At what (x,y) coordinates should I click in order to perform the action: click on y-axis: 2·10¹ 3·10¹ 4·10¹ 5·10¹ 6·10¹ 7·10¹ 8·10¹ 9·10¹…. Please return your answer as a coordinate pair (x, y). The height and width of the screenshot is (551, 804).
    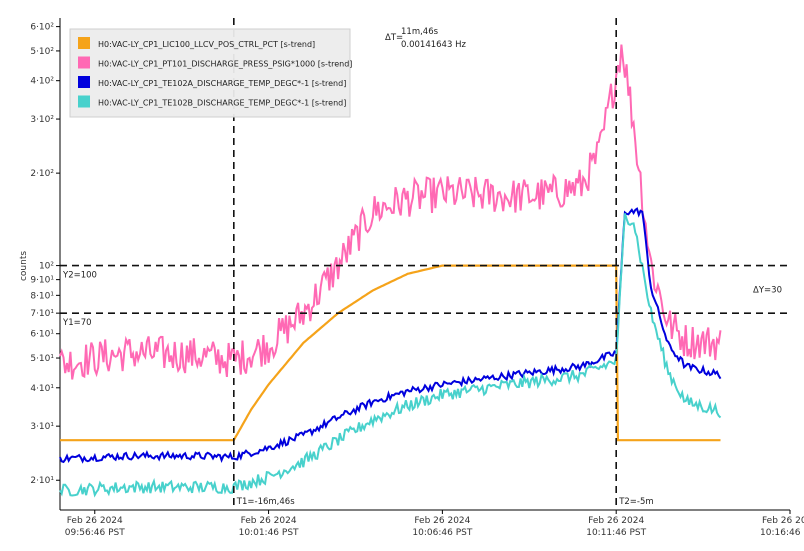
    Looking at the image, I should click on (45, 264).